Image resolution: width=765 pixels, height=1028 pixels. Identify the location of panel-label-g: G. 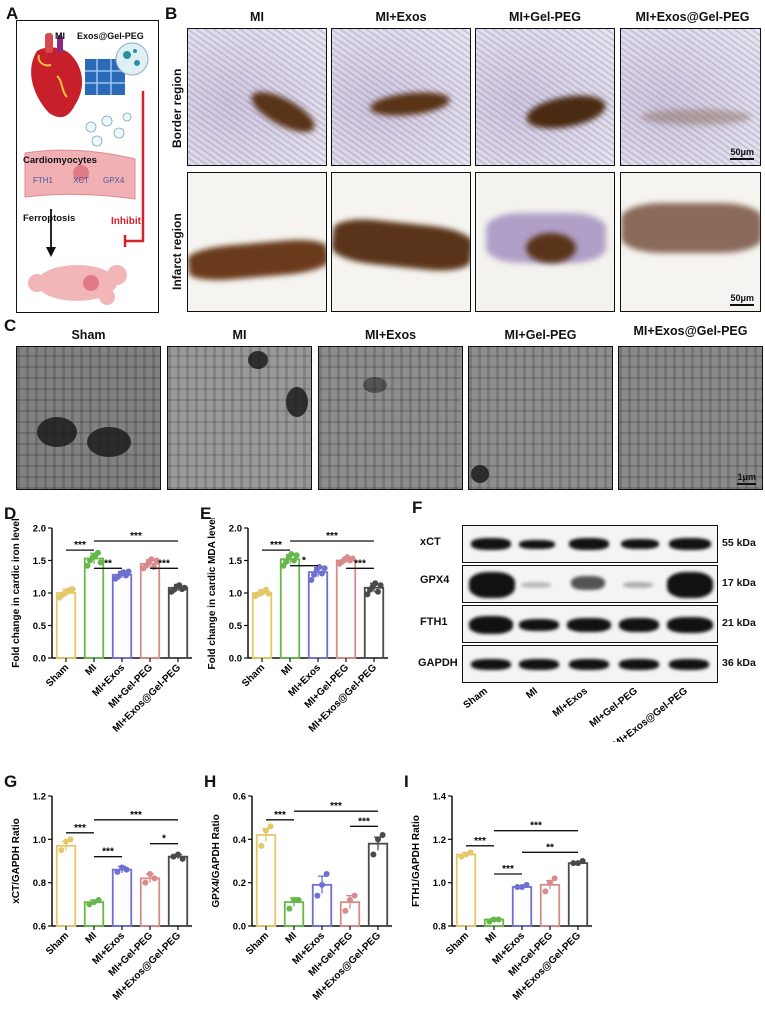
(11, 781).